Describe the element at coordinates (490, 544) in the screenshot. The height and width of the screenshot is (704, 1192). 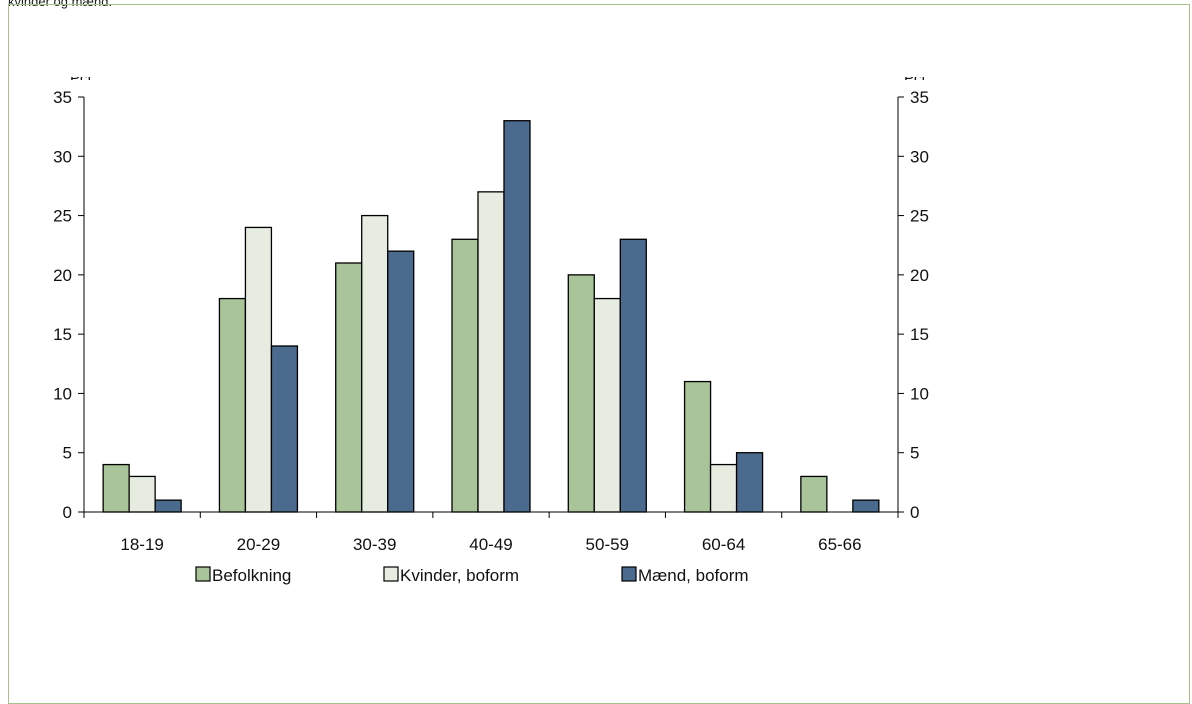
I see `x-tick-label: 40-49` at that location.